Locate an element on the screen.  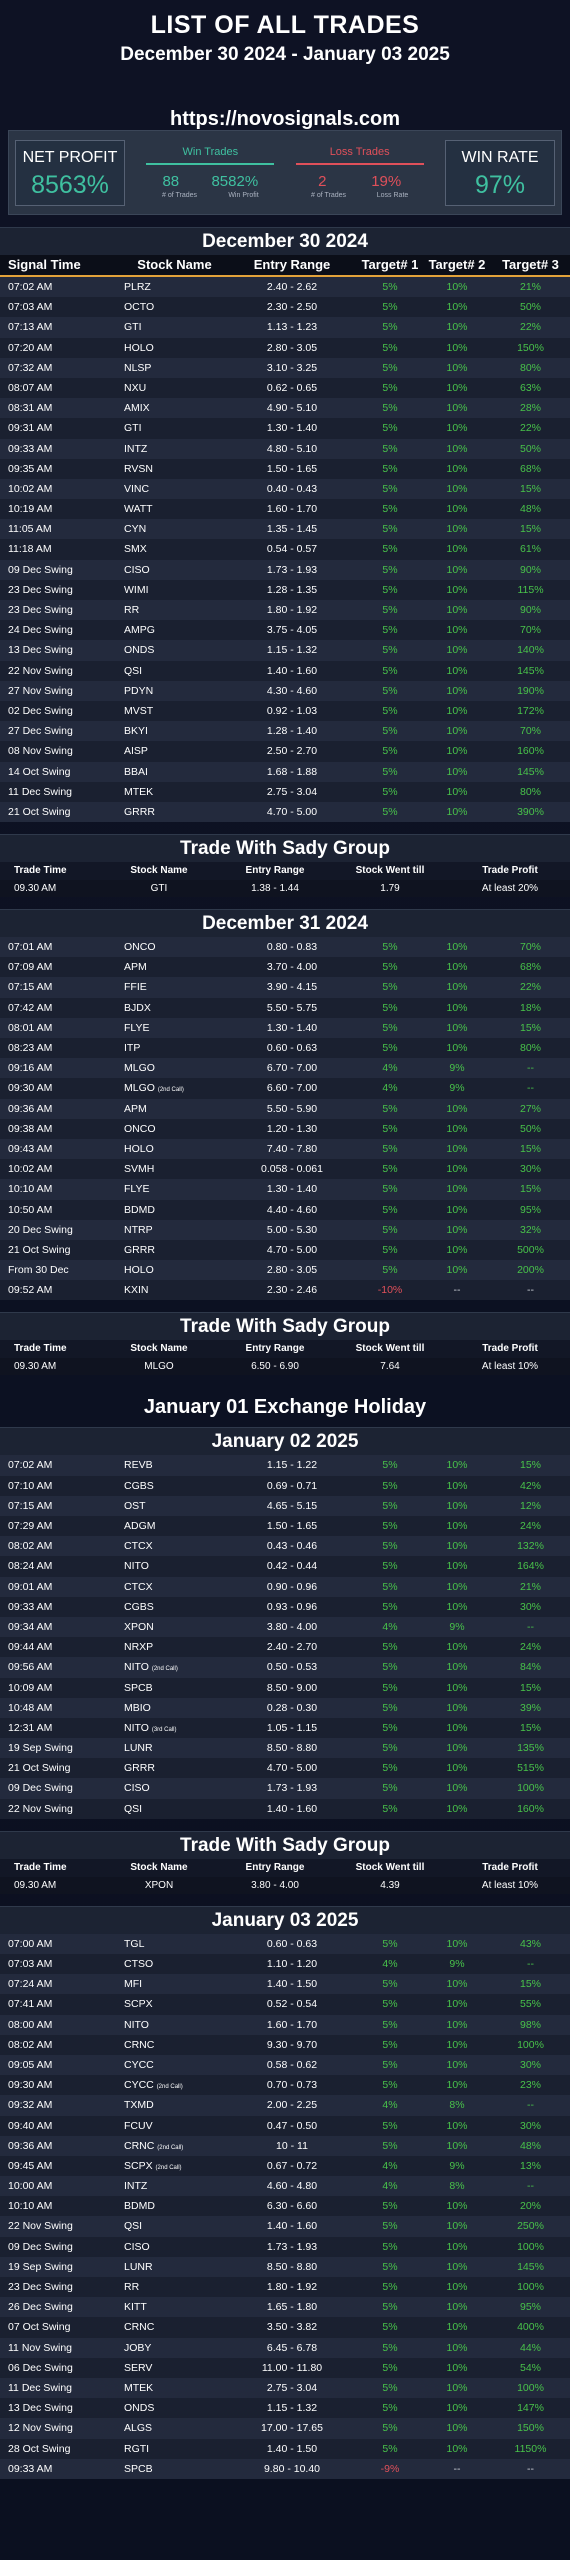
target-3: 500% is located at coordinates (530, 1249).